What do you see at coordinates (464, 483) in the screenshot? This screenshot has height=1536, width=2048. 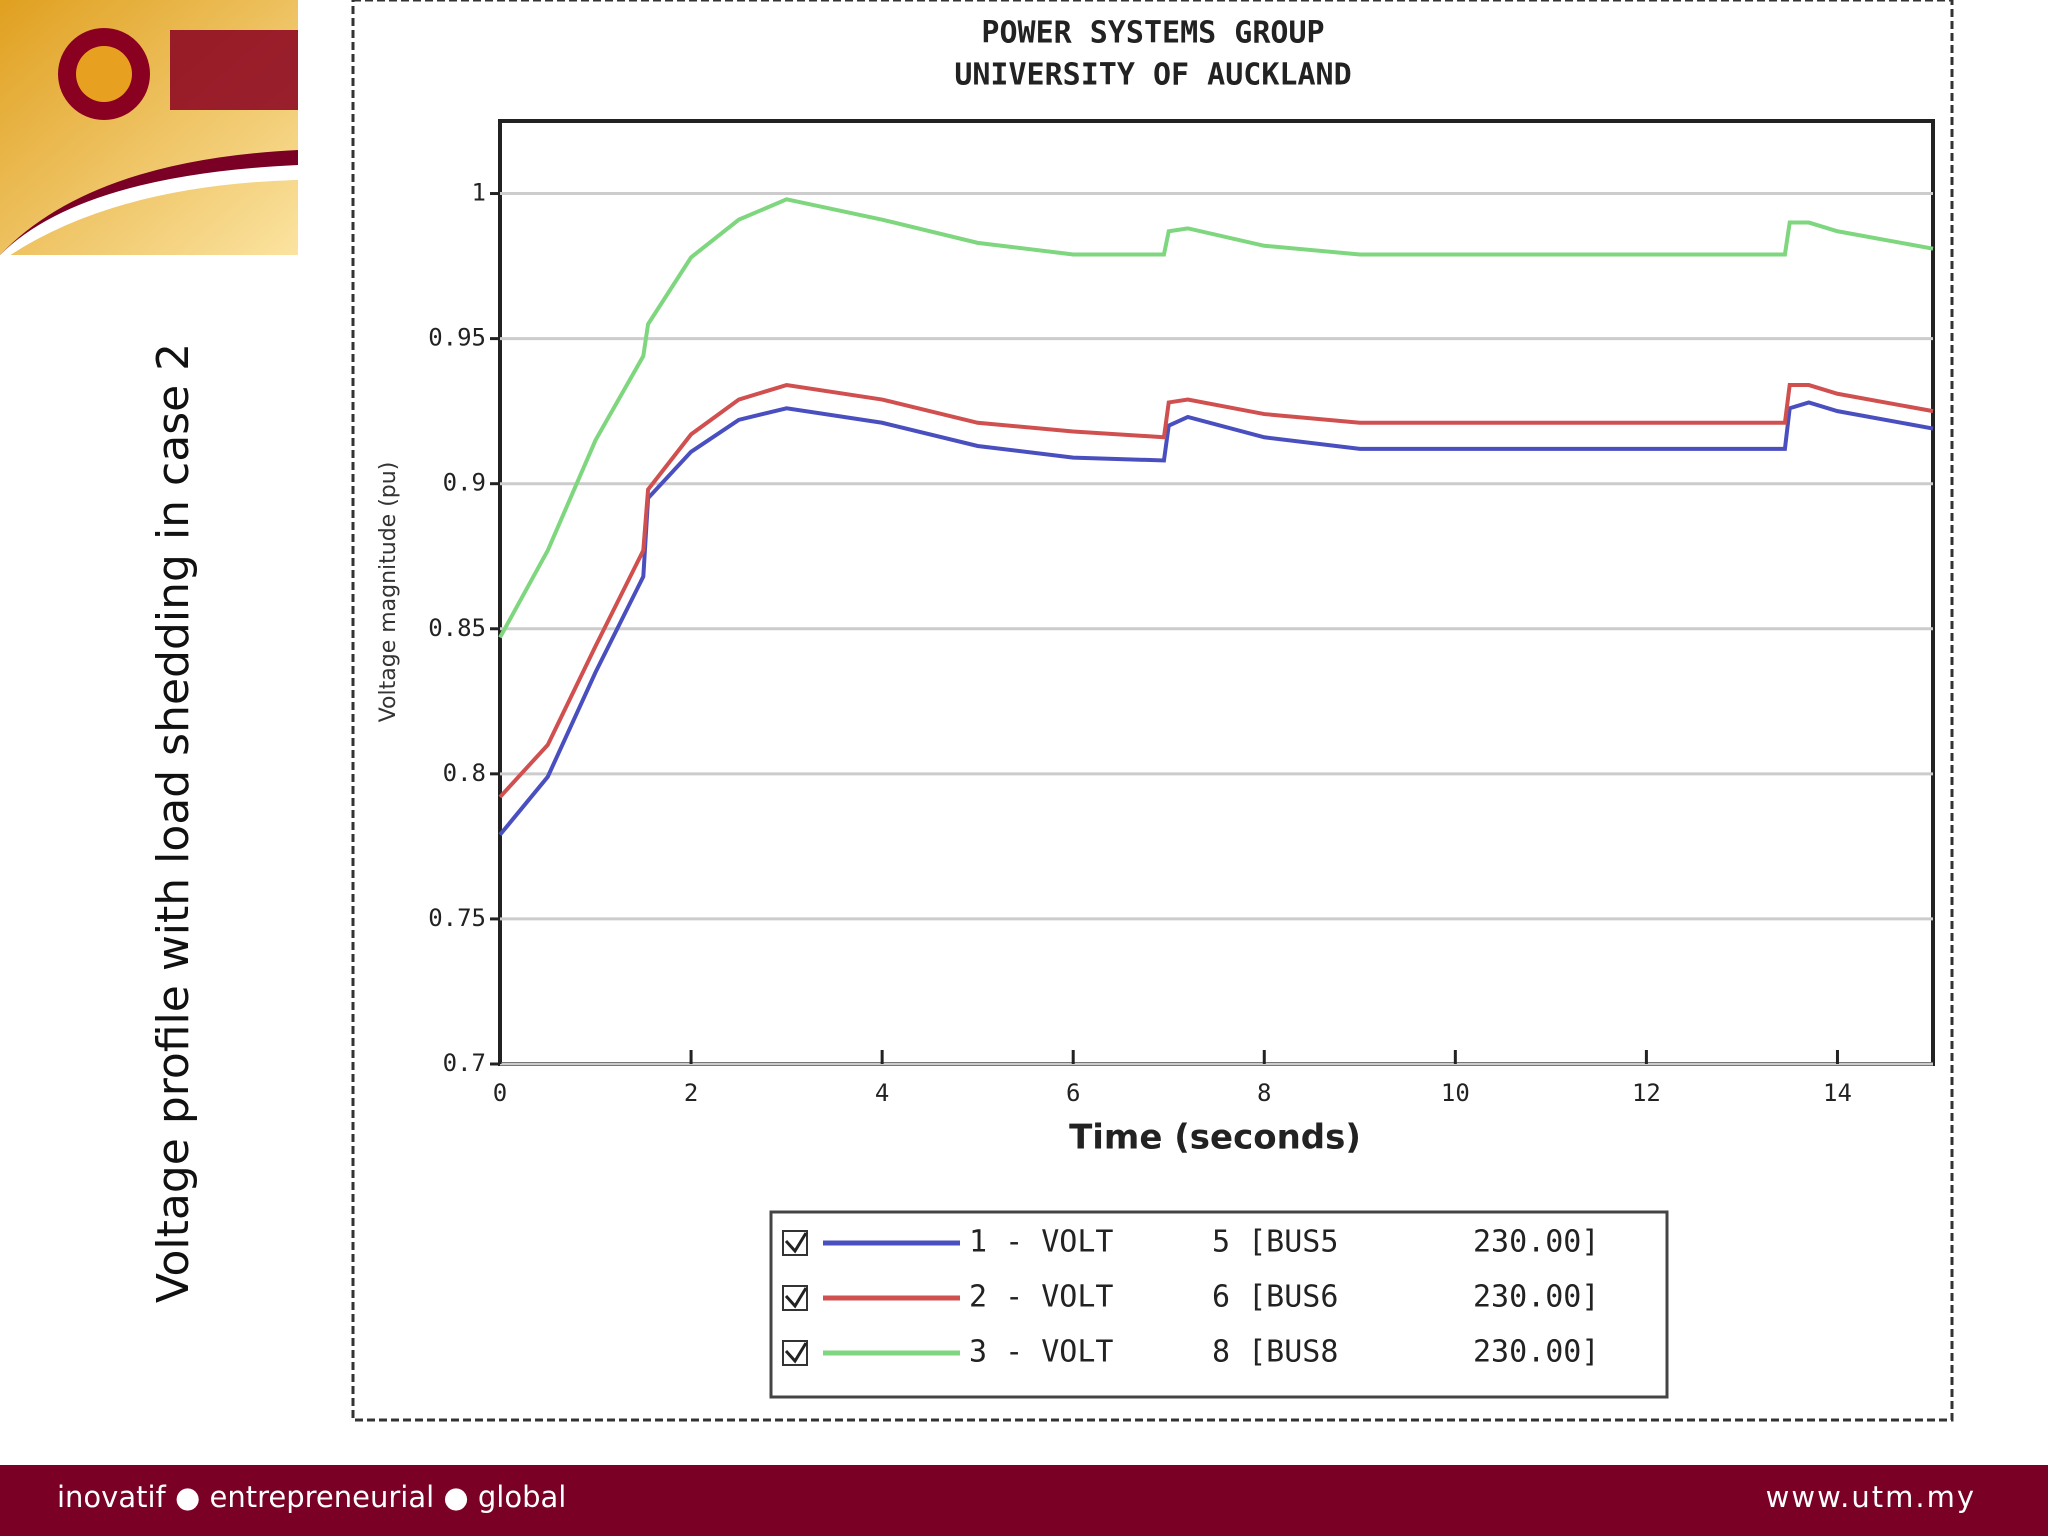 I see `y-tick-label: 0.9` at bounding box center [464, 483].